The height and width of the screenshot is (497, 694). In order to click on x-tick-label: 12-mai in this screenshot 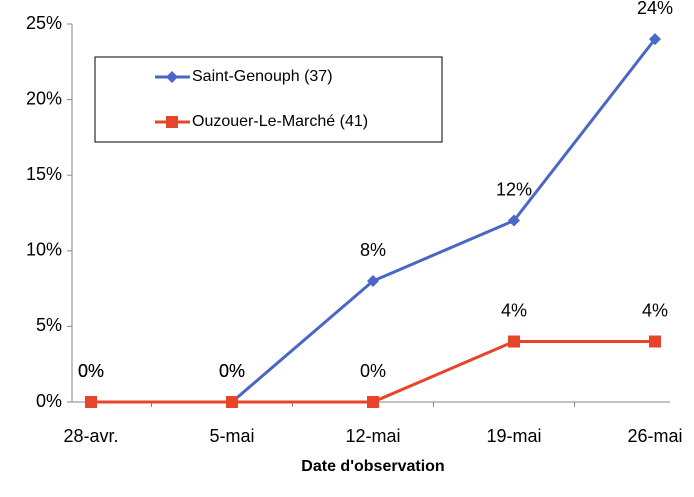, I will do `click(372, 436)`.